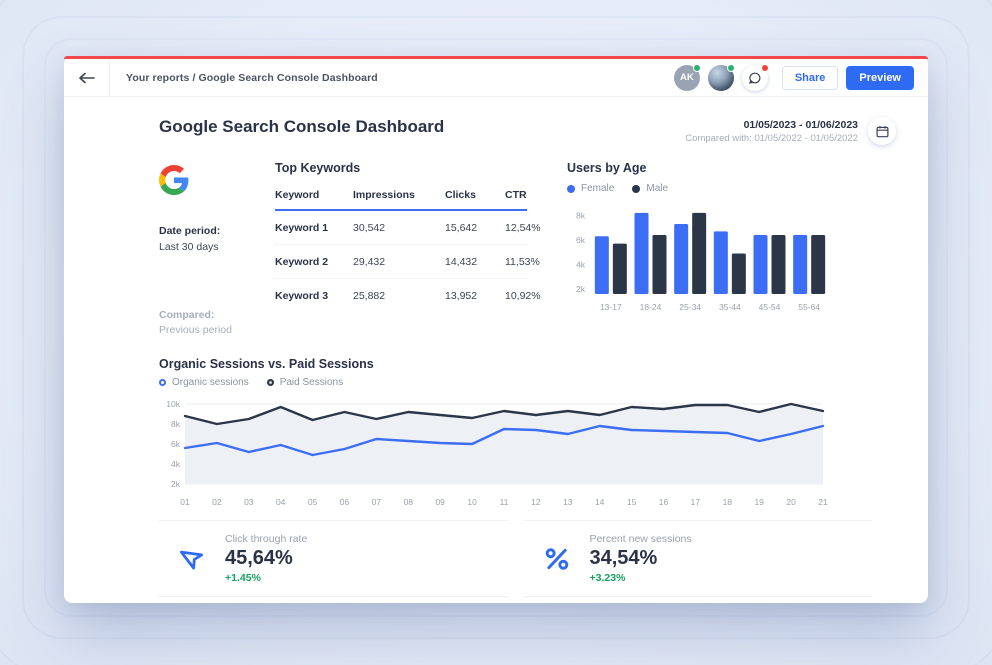  Describe the element at coordinates (496, 57) in the screenshot. I see `card-top-accent-line` at that location.